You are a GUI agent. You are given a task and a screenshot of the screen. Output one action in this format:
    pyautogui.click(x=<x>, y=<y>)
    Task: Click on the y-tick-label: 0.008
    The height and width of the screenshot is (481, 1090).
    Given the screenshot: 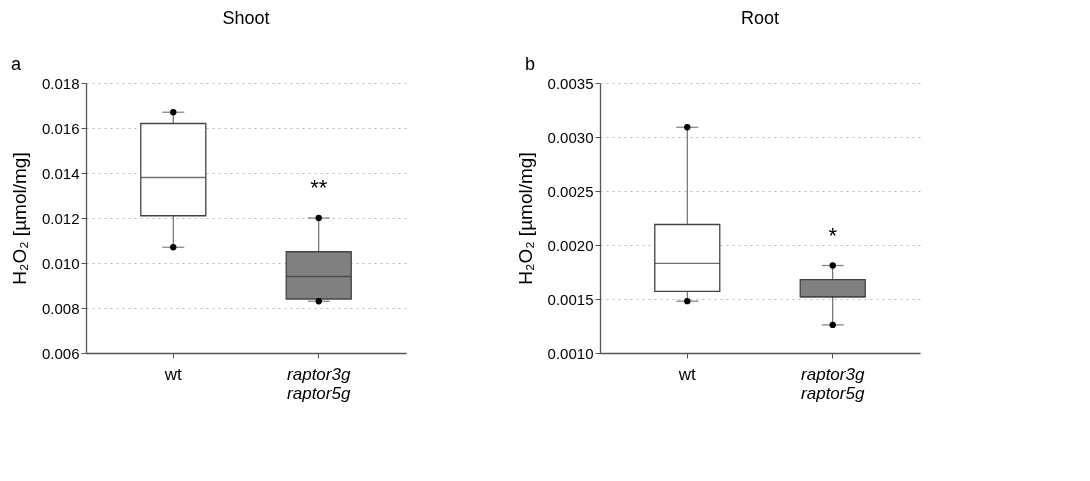 What is the action you would take?
    pyautogui.click(x=60, y=308)
    